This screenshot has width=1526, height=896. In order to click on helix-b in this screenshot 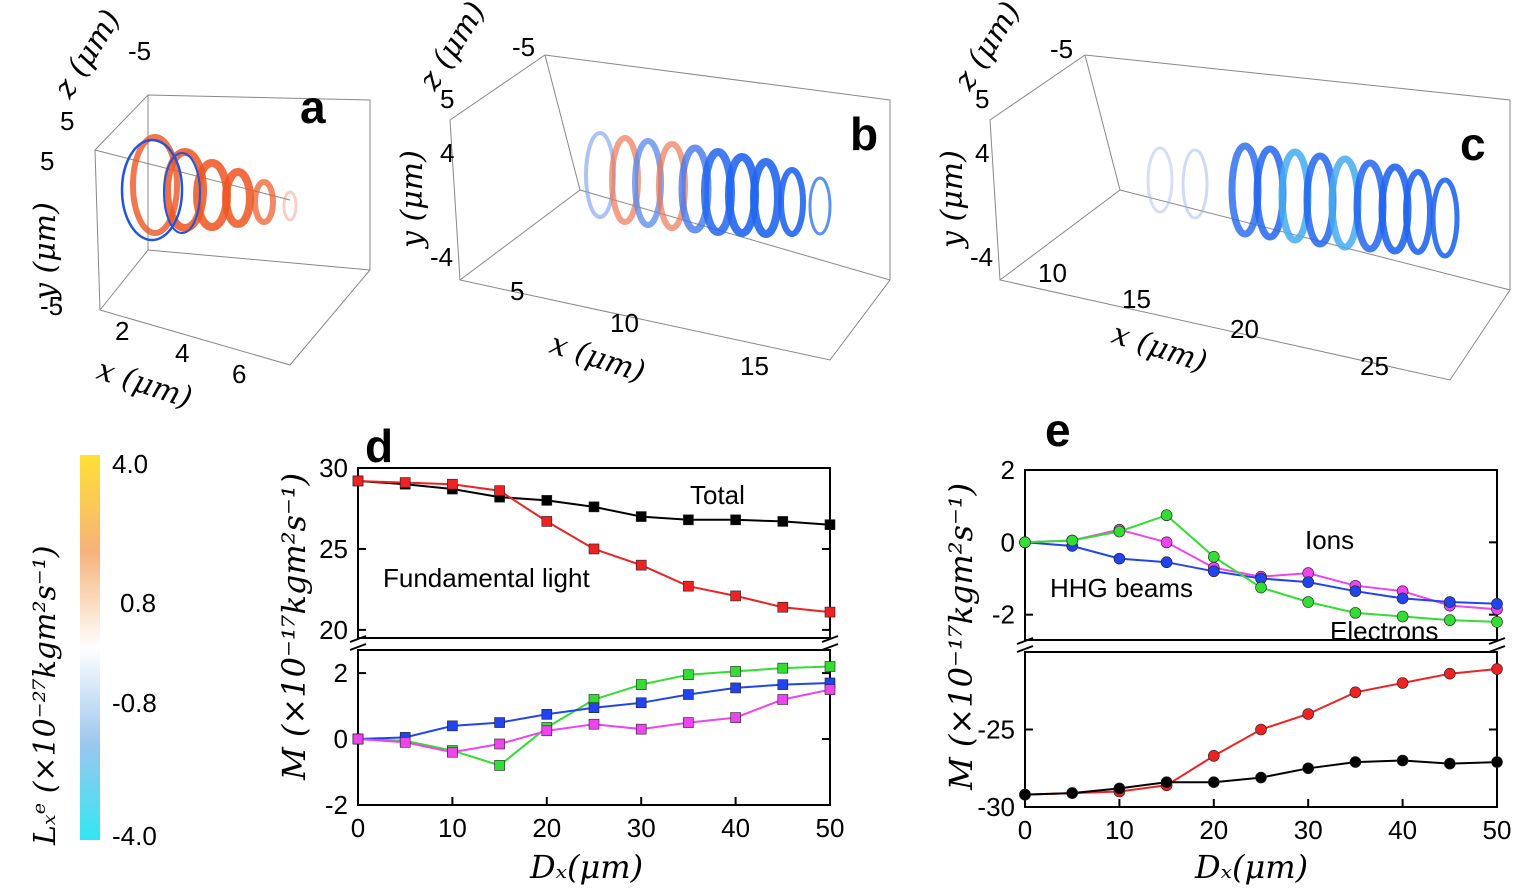, I will do `click(708, 184)`.